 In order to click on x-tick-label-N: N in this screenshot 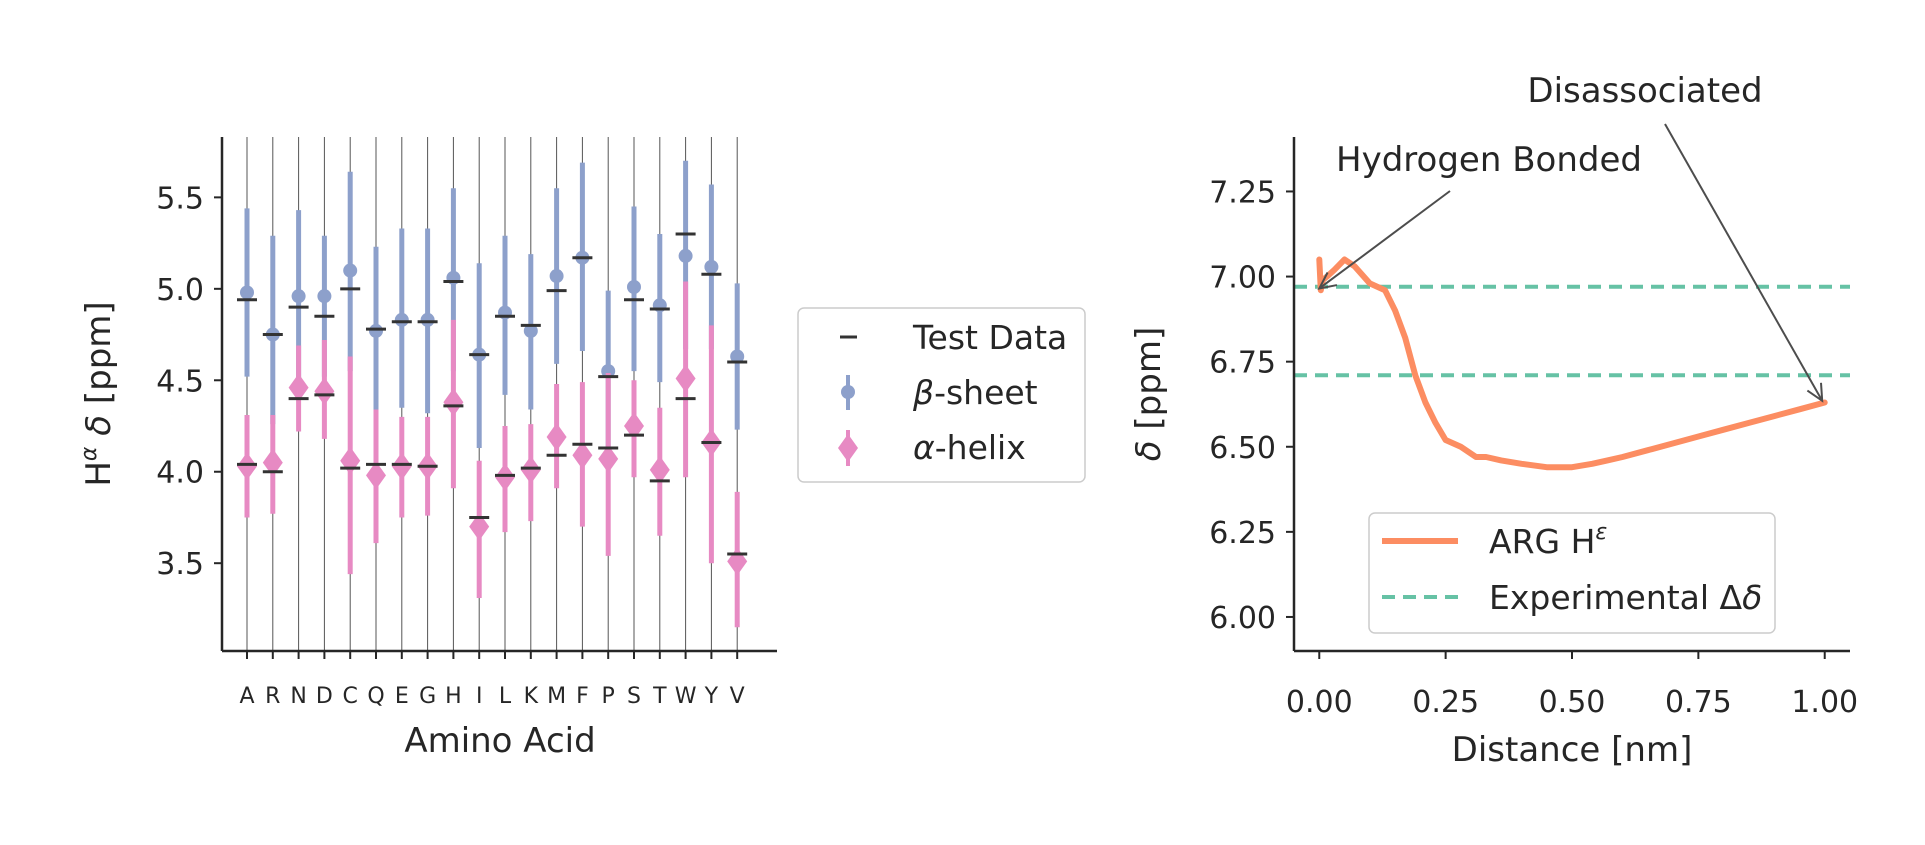, I will do `click(298, 696)`.